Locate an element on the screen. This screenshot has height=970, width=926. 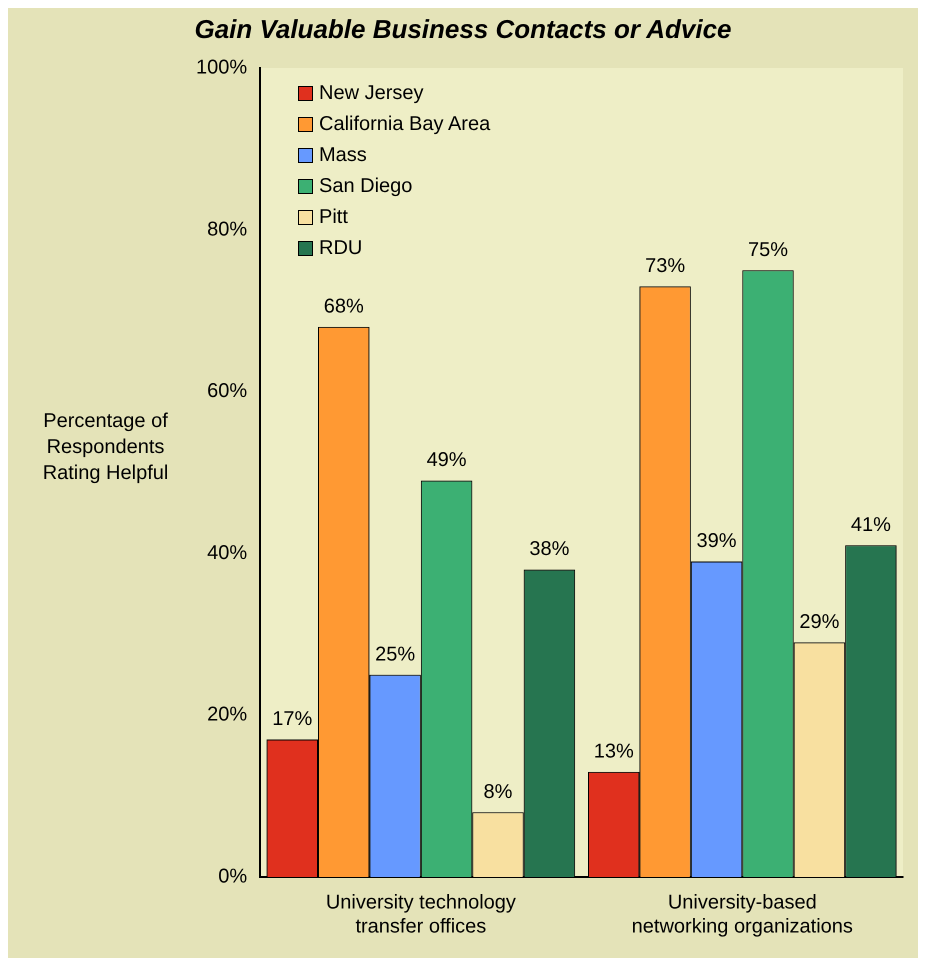
data-label: 68% is located at coordinates (344, 306).